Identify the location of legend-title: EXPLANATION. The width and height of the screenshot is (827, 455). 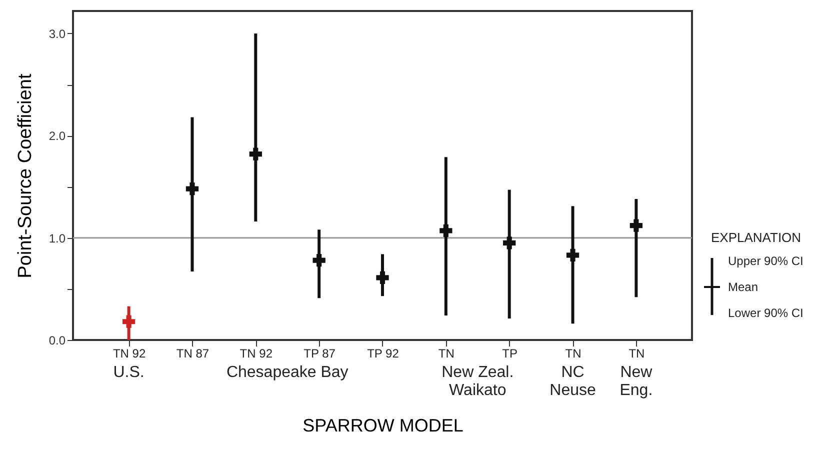
(756, 237).